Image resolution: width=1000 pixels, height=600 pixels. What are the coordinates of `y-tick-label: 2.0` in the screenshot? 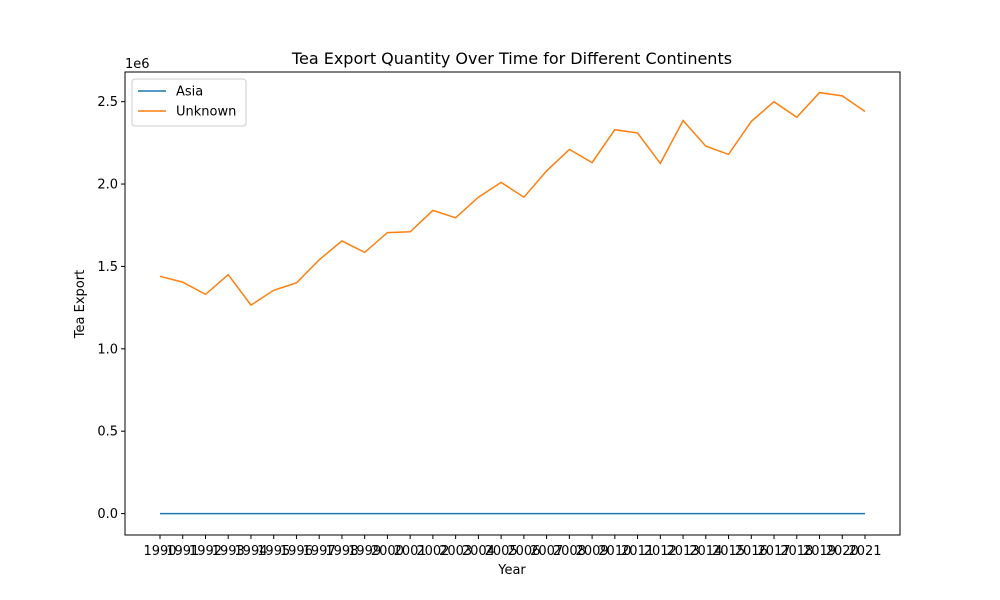 It's located at (107, 185).